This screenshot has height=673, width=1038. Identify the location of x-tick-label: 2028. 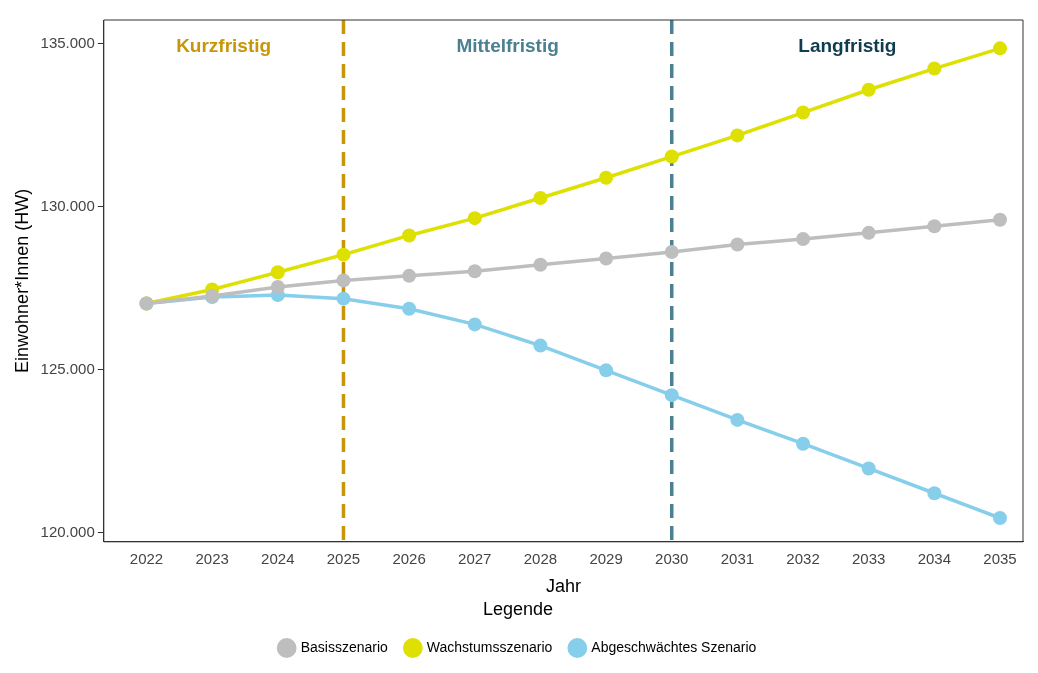
(540, 558).